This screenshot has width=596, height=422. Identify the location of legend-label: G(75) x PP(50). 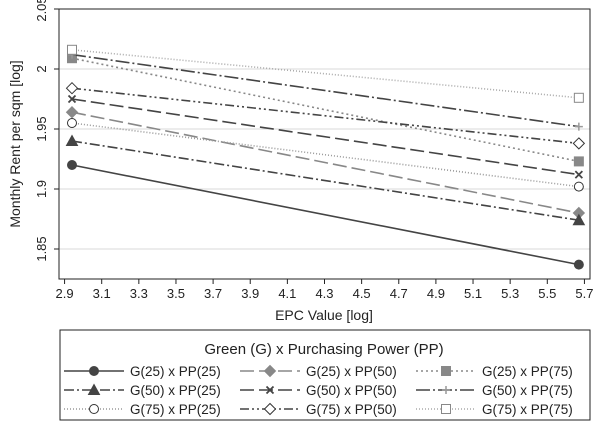
(351, 409).